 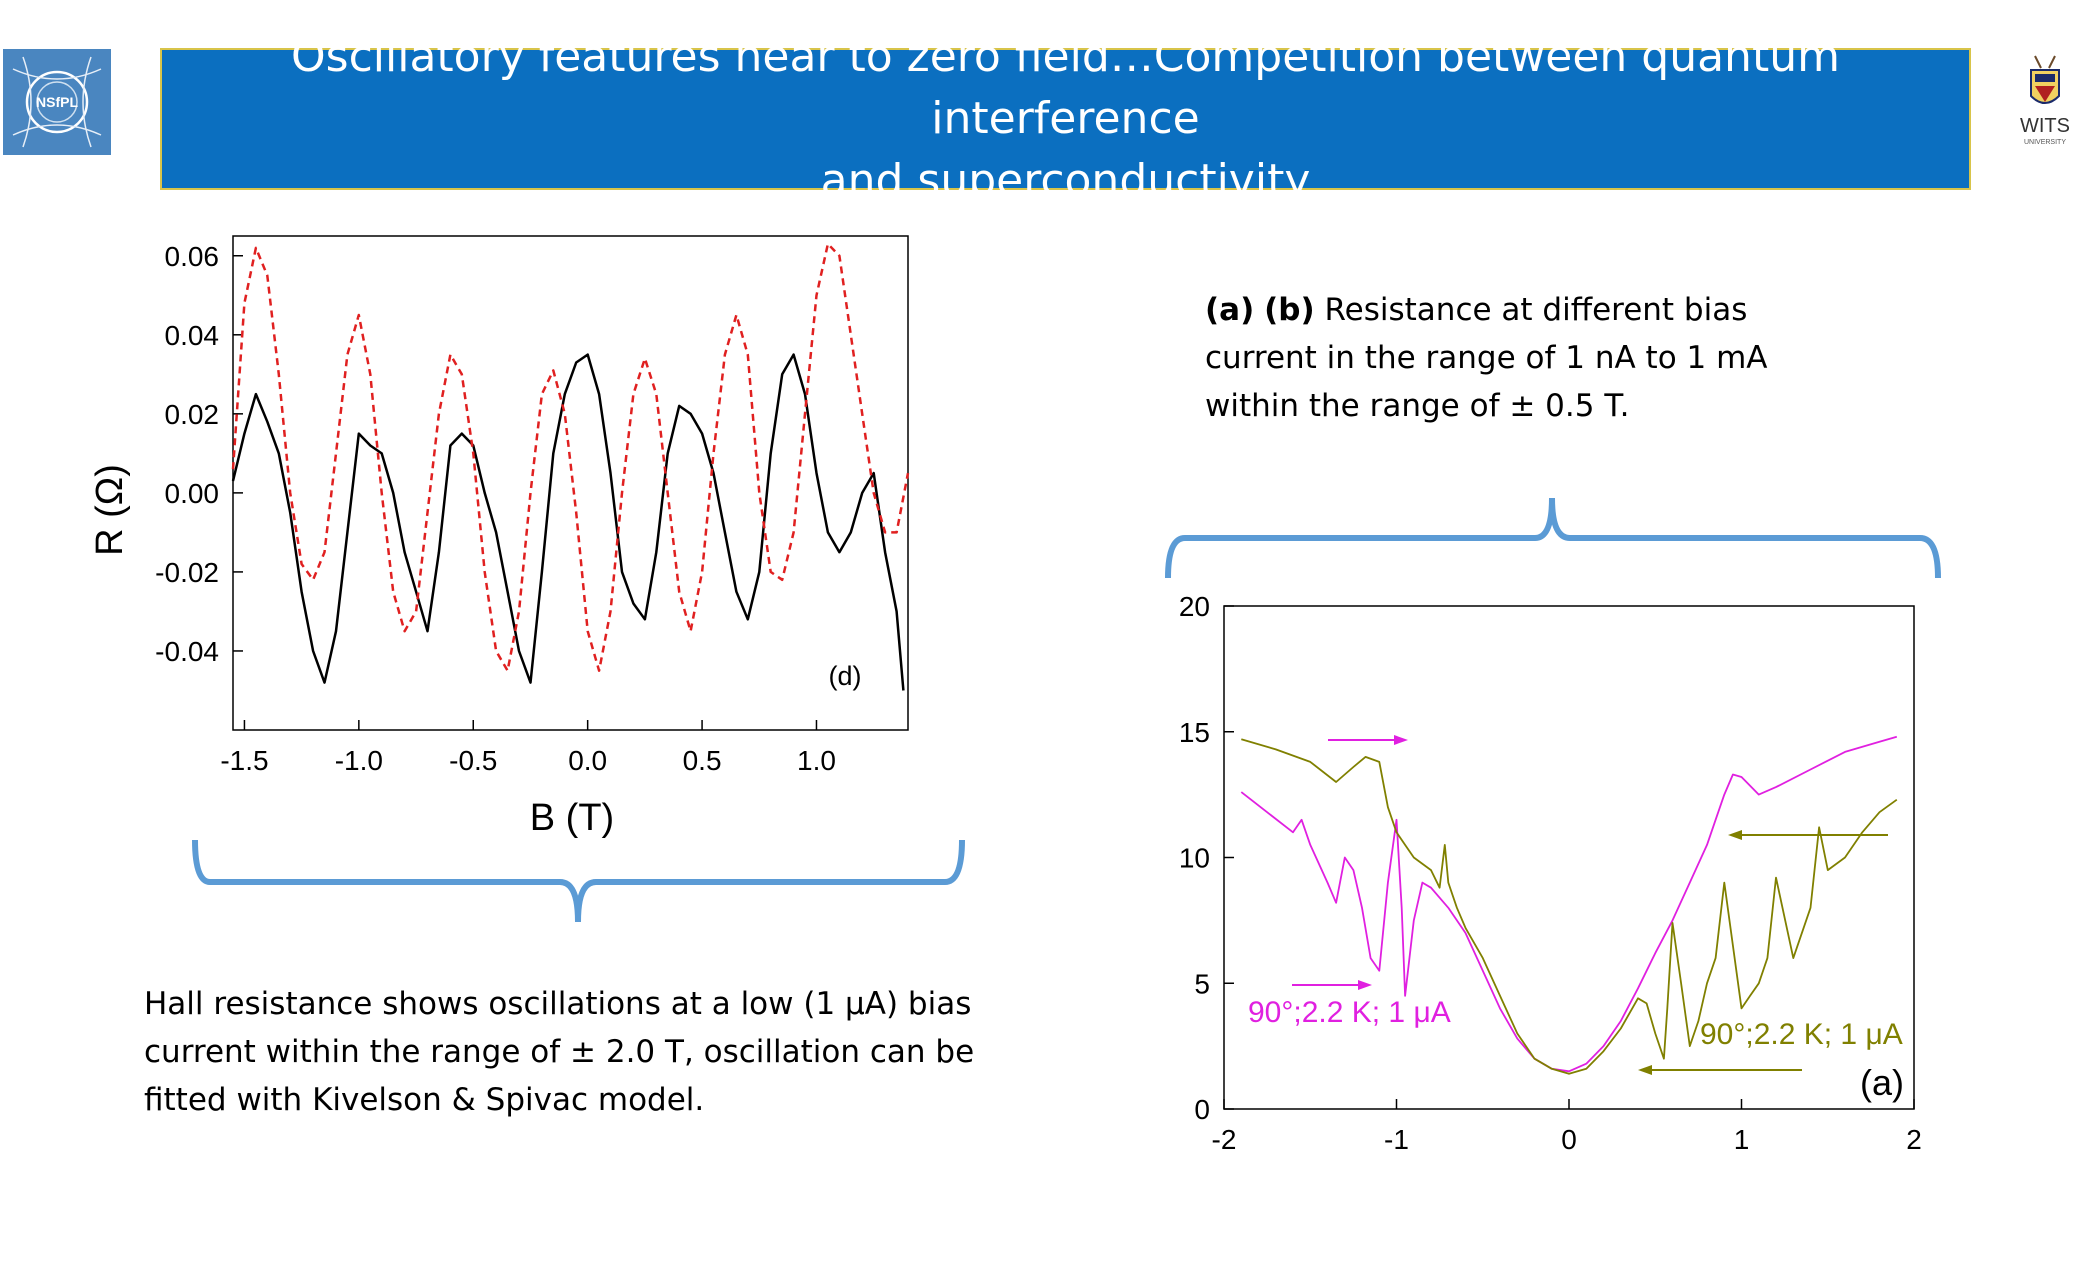 What do you see at coordinates (1742, 1139) in the screenshot?
I see `x-tick-label: 1` at bounding box center [1742, 1139].